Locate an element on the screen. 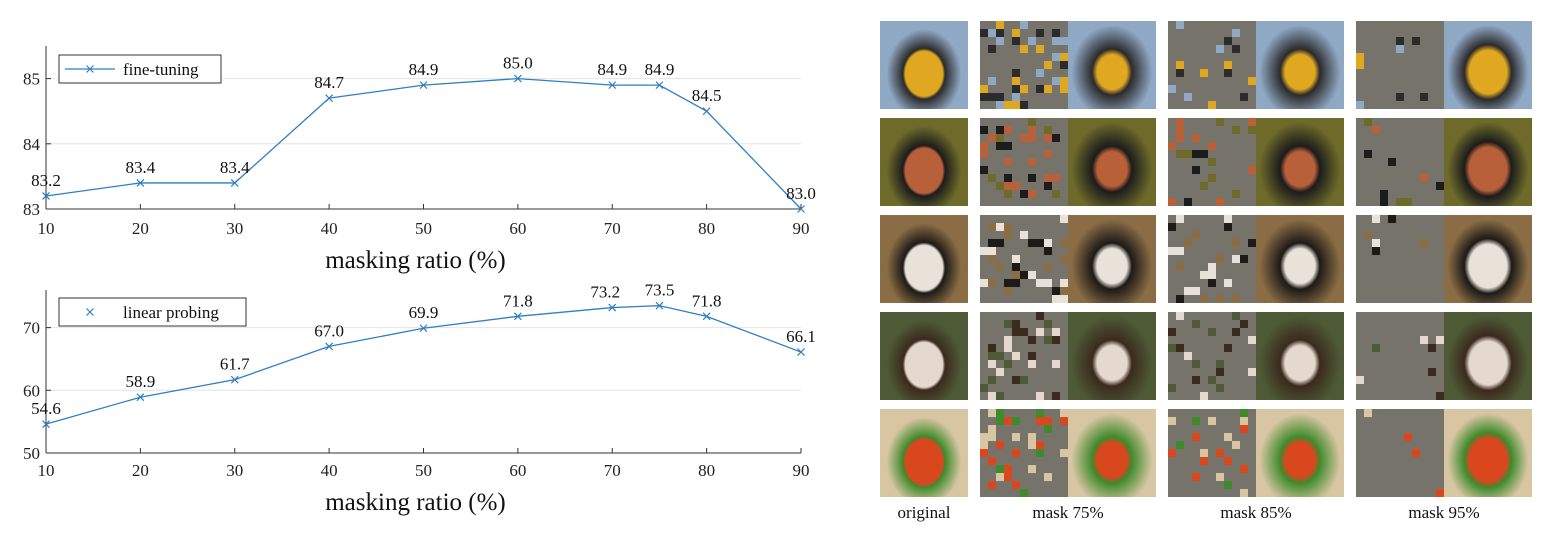  y-tick-label: 84 is located at coordinates (32, 144).